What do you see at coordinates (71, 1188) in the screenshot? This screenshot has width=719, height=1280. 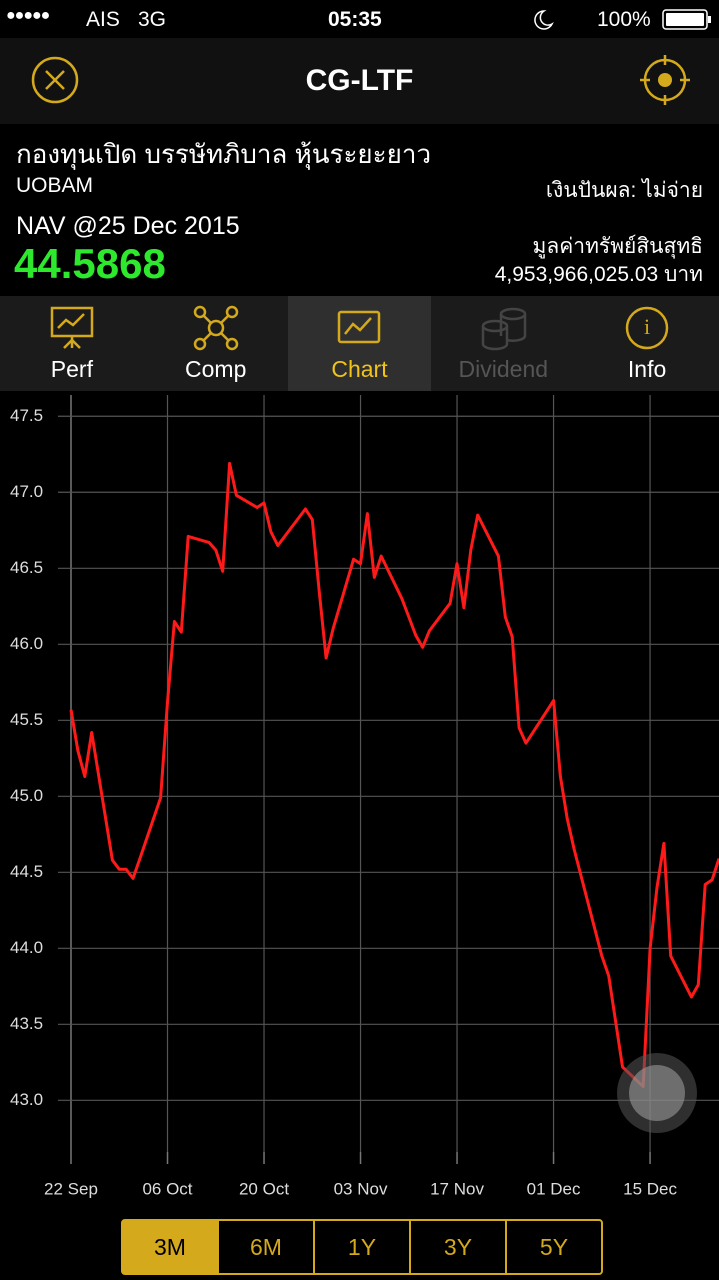 I see `x-tick-label: 22 Sep` at bounding box center [71, 1188].